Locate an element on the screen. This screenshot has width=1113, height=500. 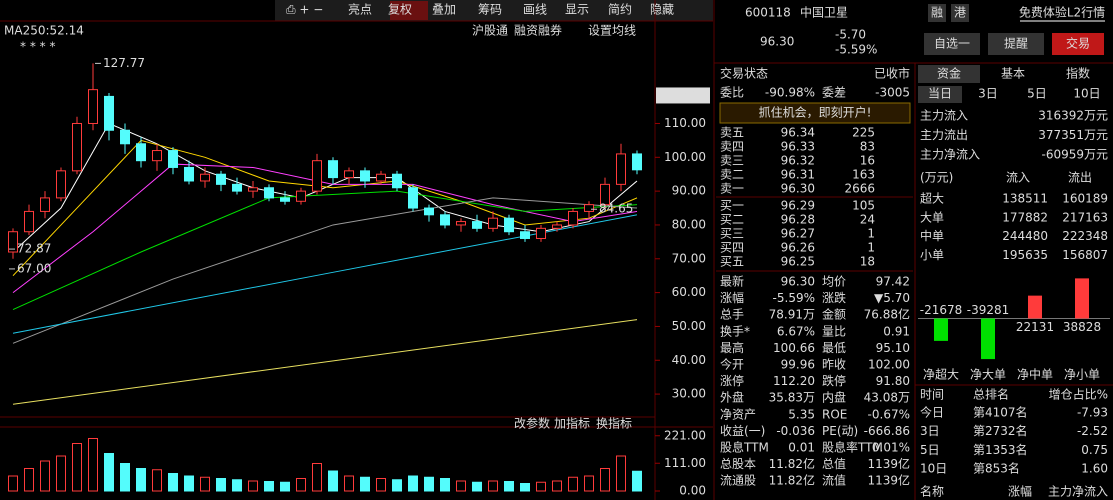
toolbar-button: 亮点 is located at coordinates (360, 9).